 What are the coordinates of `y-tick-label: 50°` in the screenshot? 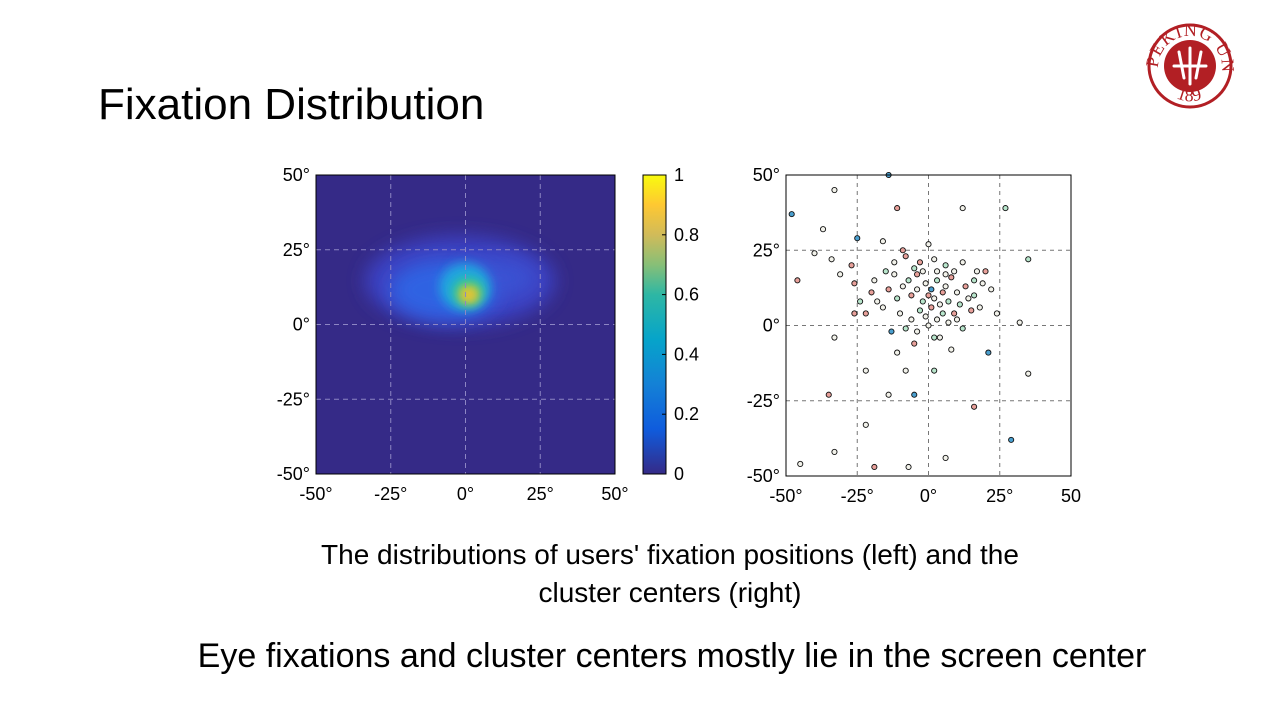 It's located at (296, 175).